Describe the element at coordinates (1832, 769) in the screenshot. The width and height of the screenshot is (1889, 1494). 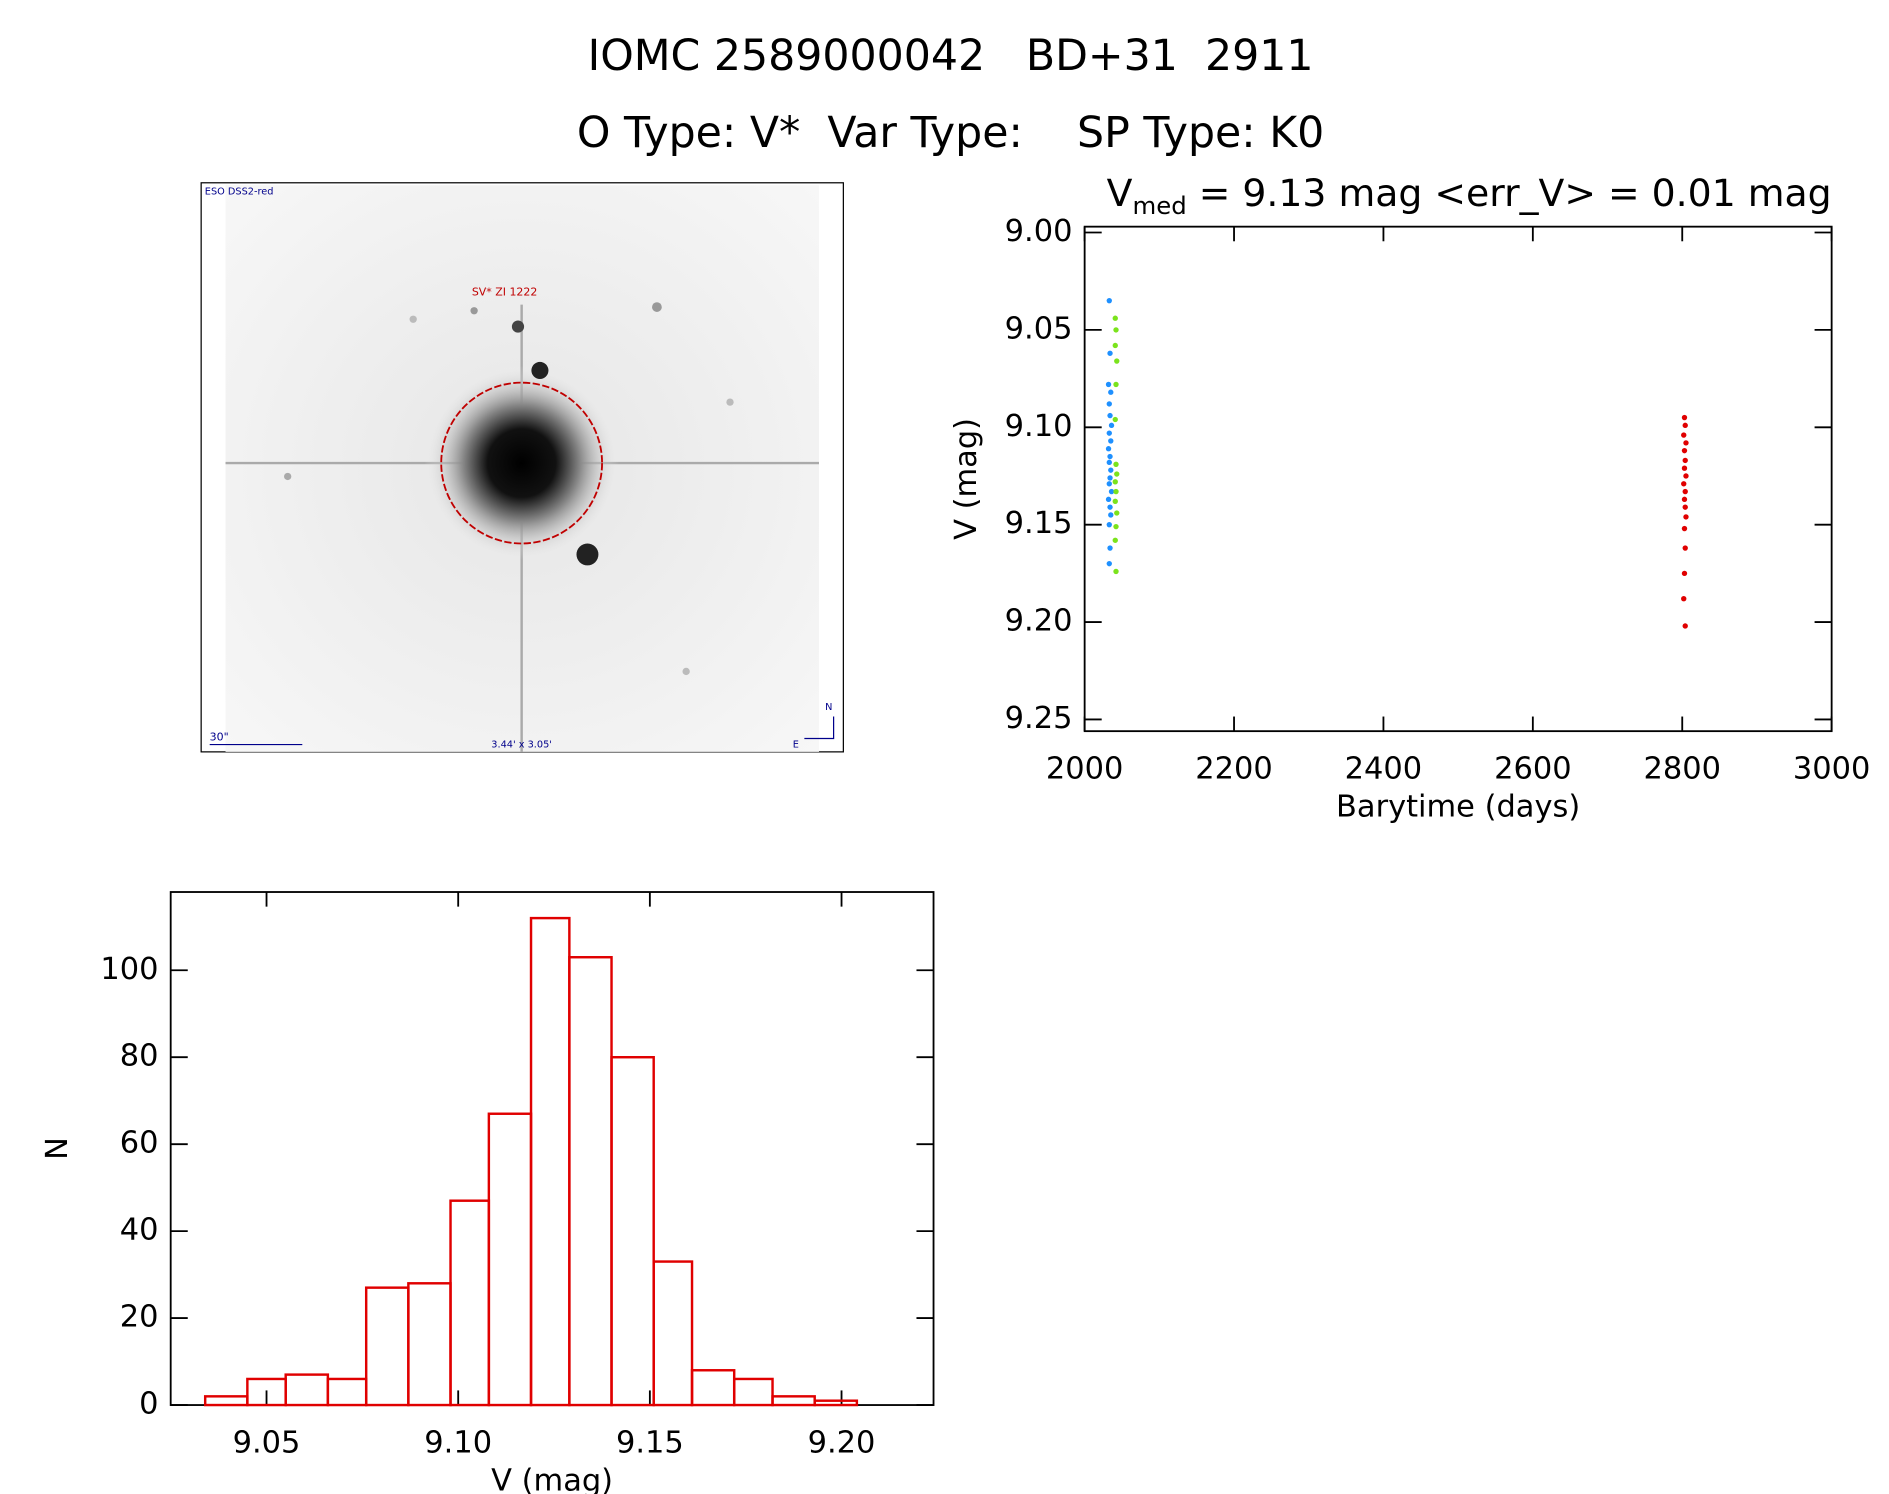
I see `x-tick-label: 3000` at that location.